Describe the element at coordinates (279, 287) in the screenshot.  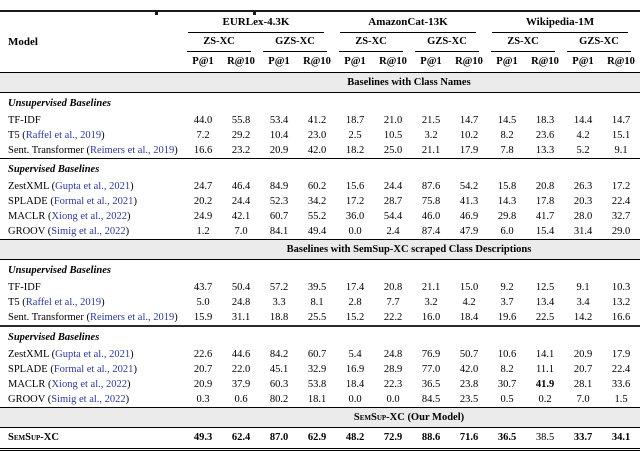
I see `value-cell: 57.2` at that location.